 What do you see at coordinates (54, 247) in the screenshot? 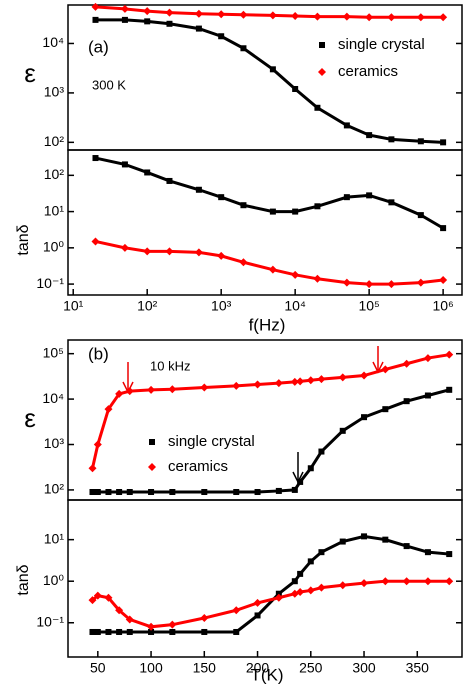
I see `y-tick-label: 10⁰` at bounding box center [54, 247].